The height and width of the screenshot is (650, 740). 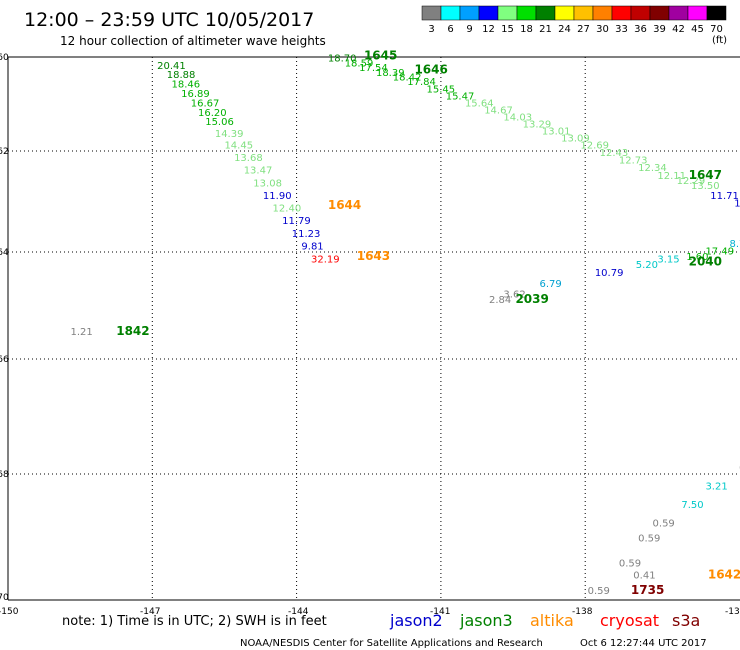 What do you see at coordinates (267, 183) in the screenshot?
I see `wave-height-label: 13.08` at bounding box center [267, 183].